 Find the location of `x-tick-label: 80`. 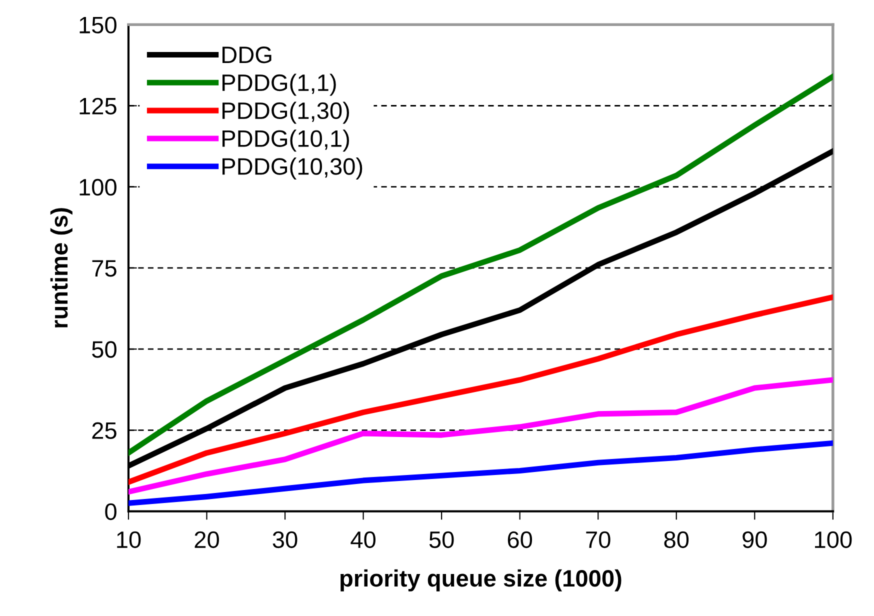

x-tick-label: 80 is located at coordinates (676, 539).